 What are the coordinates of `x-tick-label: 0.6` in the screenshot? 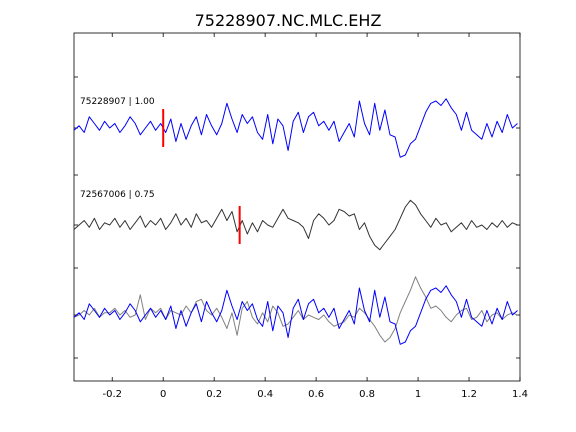 It's located at (316, 394).